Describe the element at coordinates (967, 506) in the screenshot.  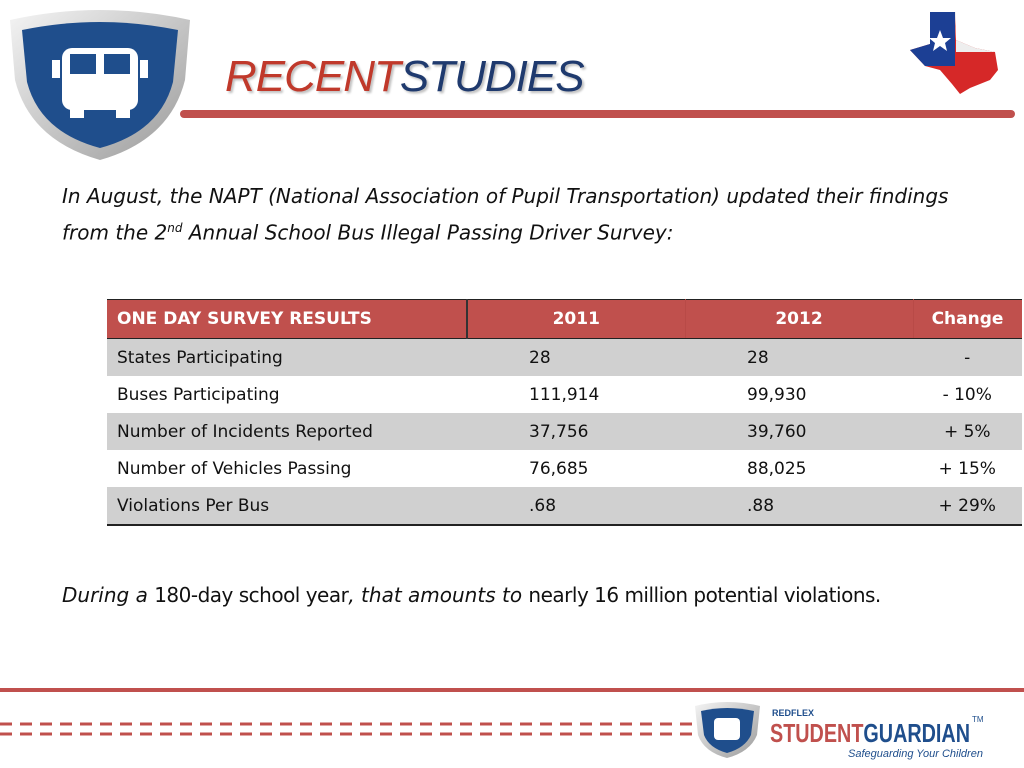
I see `table-cell: + 29%` at that location.